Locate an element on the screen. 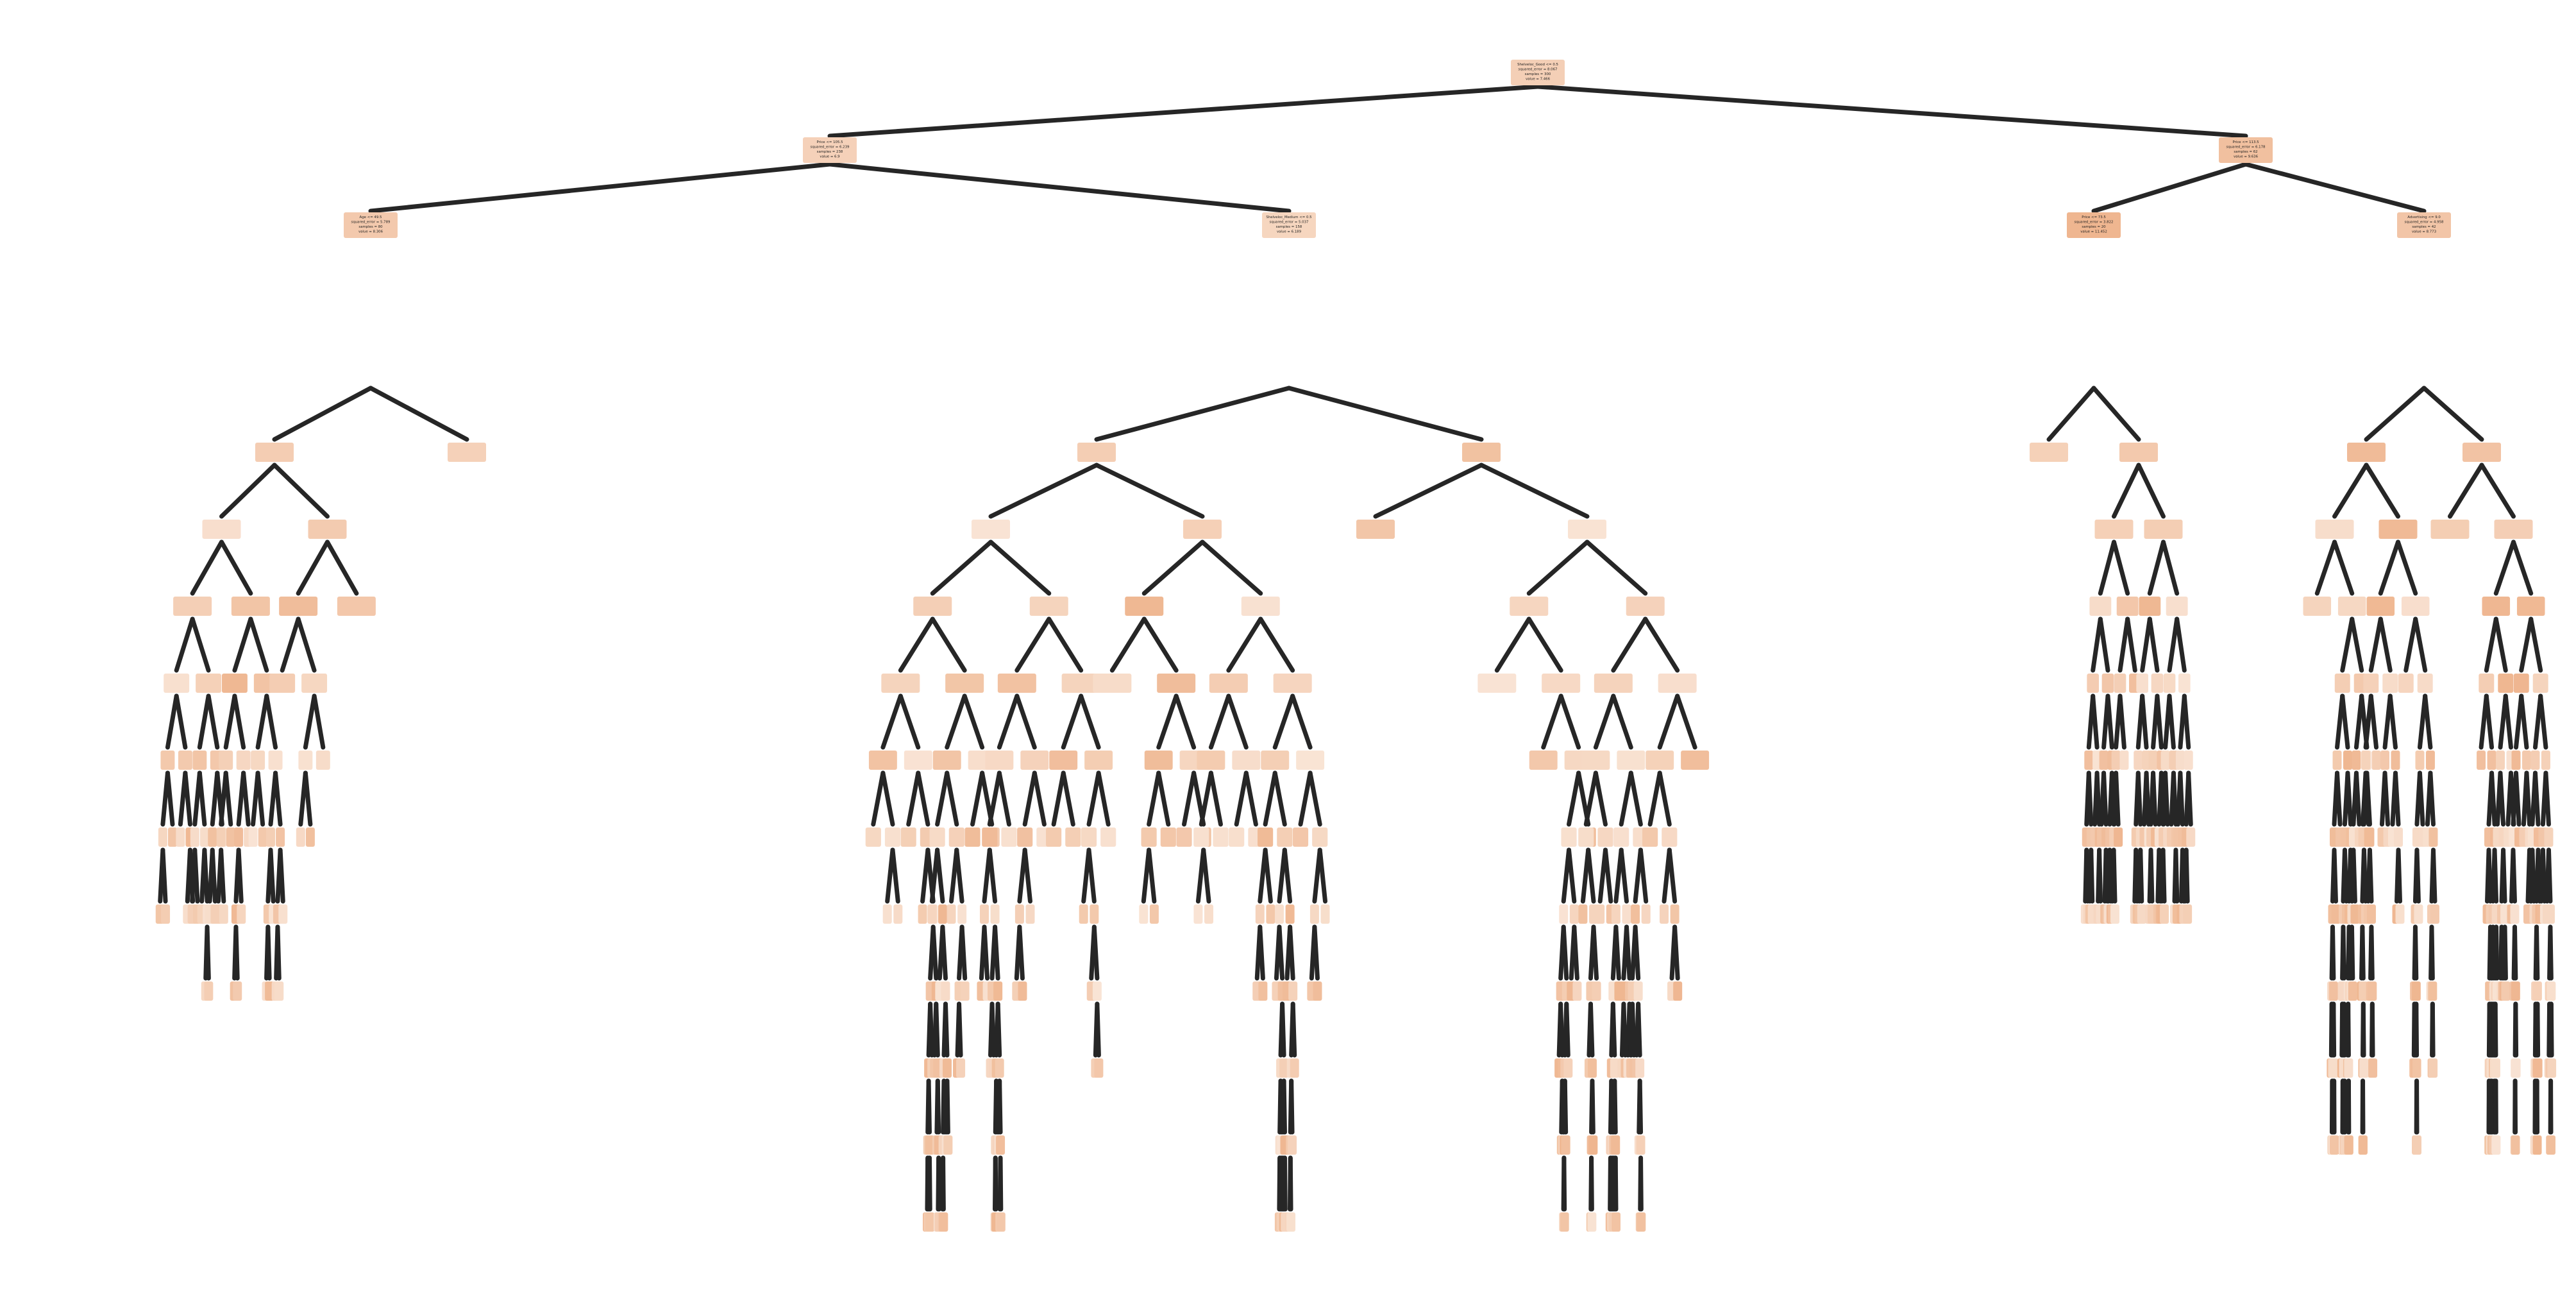 The width and height of the screenshot is (2576, 1299). tree-node-LL-line-1: squared_error = 5.789 is located at coordinates (371, 223).